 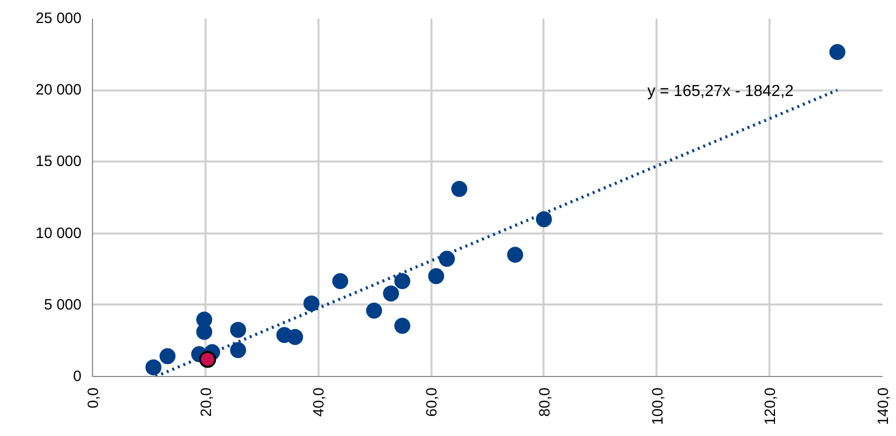 What do you see at coordinates (657, 406) in the screenshot?
I see `x-tick-label: 100,0` at bounding box center [657, 406].